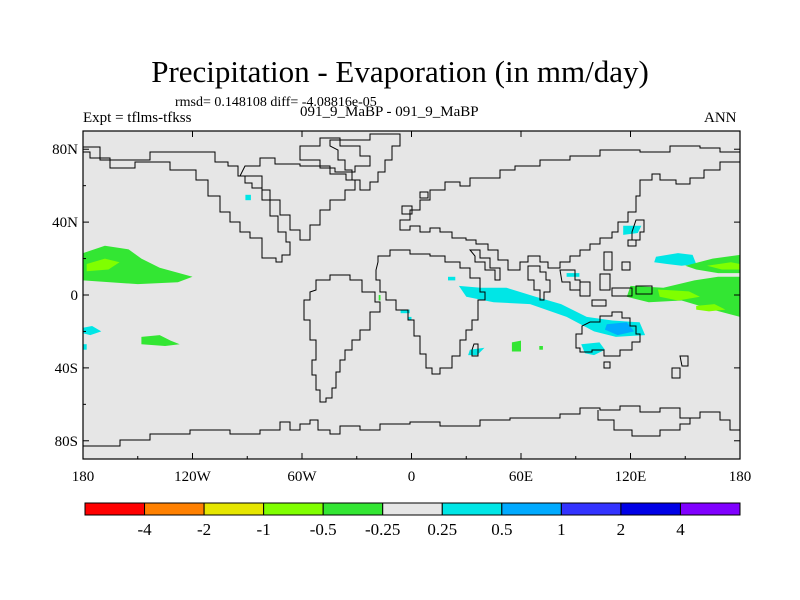 Image resolution: width=800 pixels, height=600 pixels. Describe the element at coordinates (323, 529) in the screenshot. I see `colorbar-label: -0.5` at that location.